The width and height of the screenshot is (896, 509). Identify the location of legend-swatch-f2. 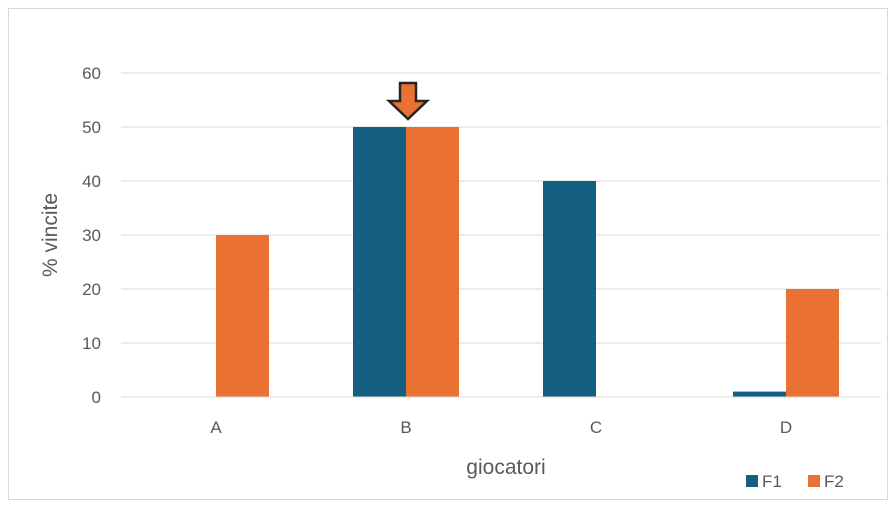
(814, 481).